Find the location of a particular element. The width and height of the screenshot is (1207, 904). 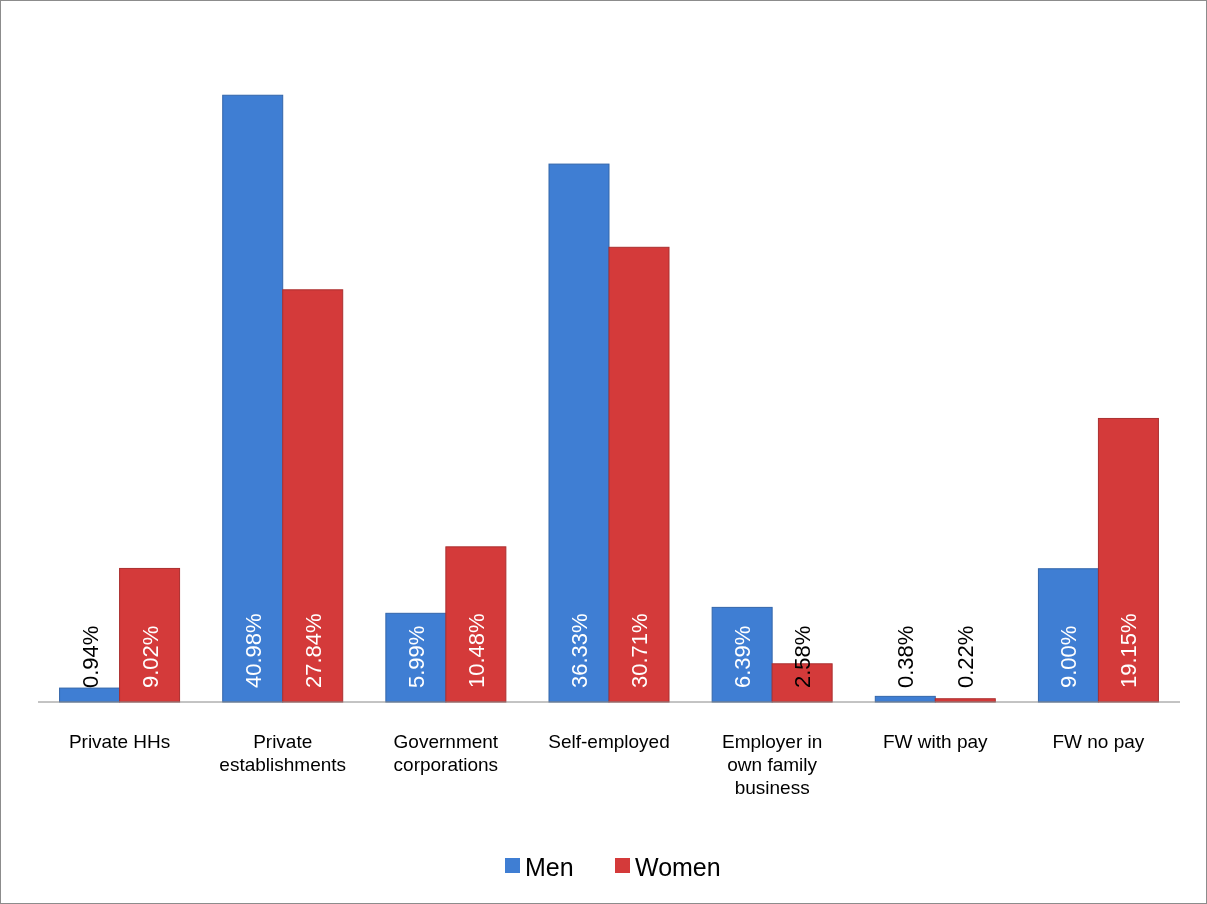

x-tick-label: Self-employed is located at coordinates (609, 741).